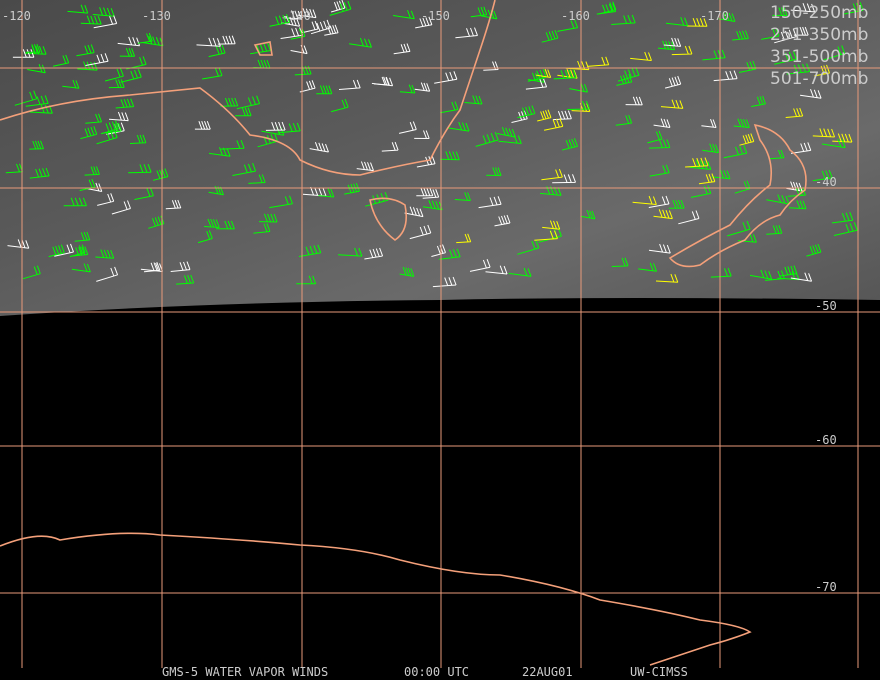 Image resolution: width=880 pixels, height=680 pixels. What do you see at coordinates (659, 672) in the screenshot?
I see `footer-source: UW-CIMSS` at bounding box center [659, 672].